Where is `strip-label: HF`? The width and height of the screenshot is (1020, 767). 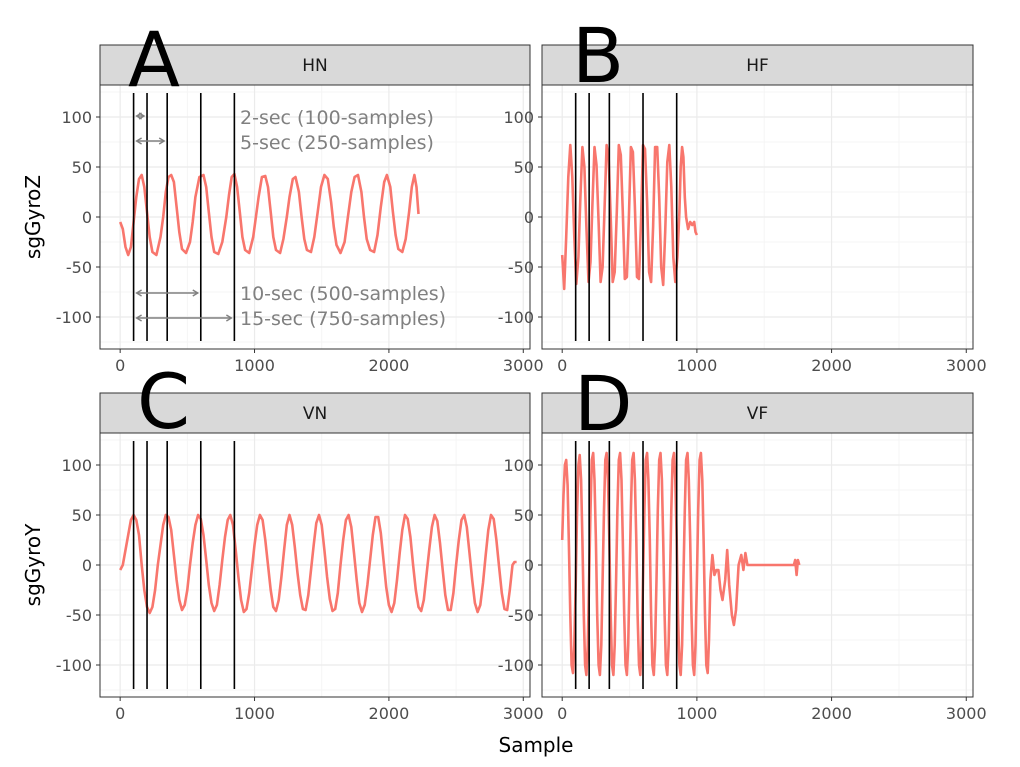
strip-label: HF is located at coordinates (757, 66).